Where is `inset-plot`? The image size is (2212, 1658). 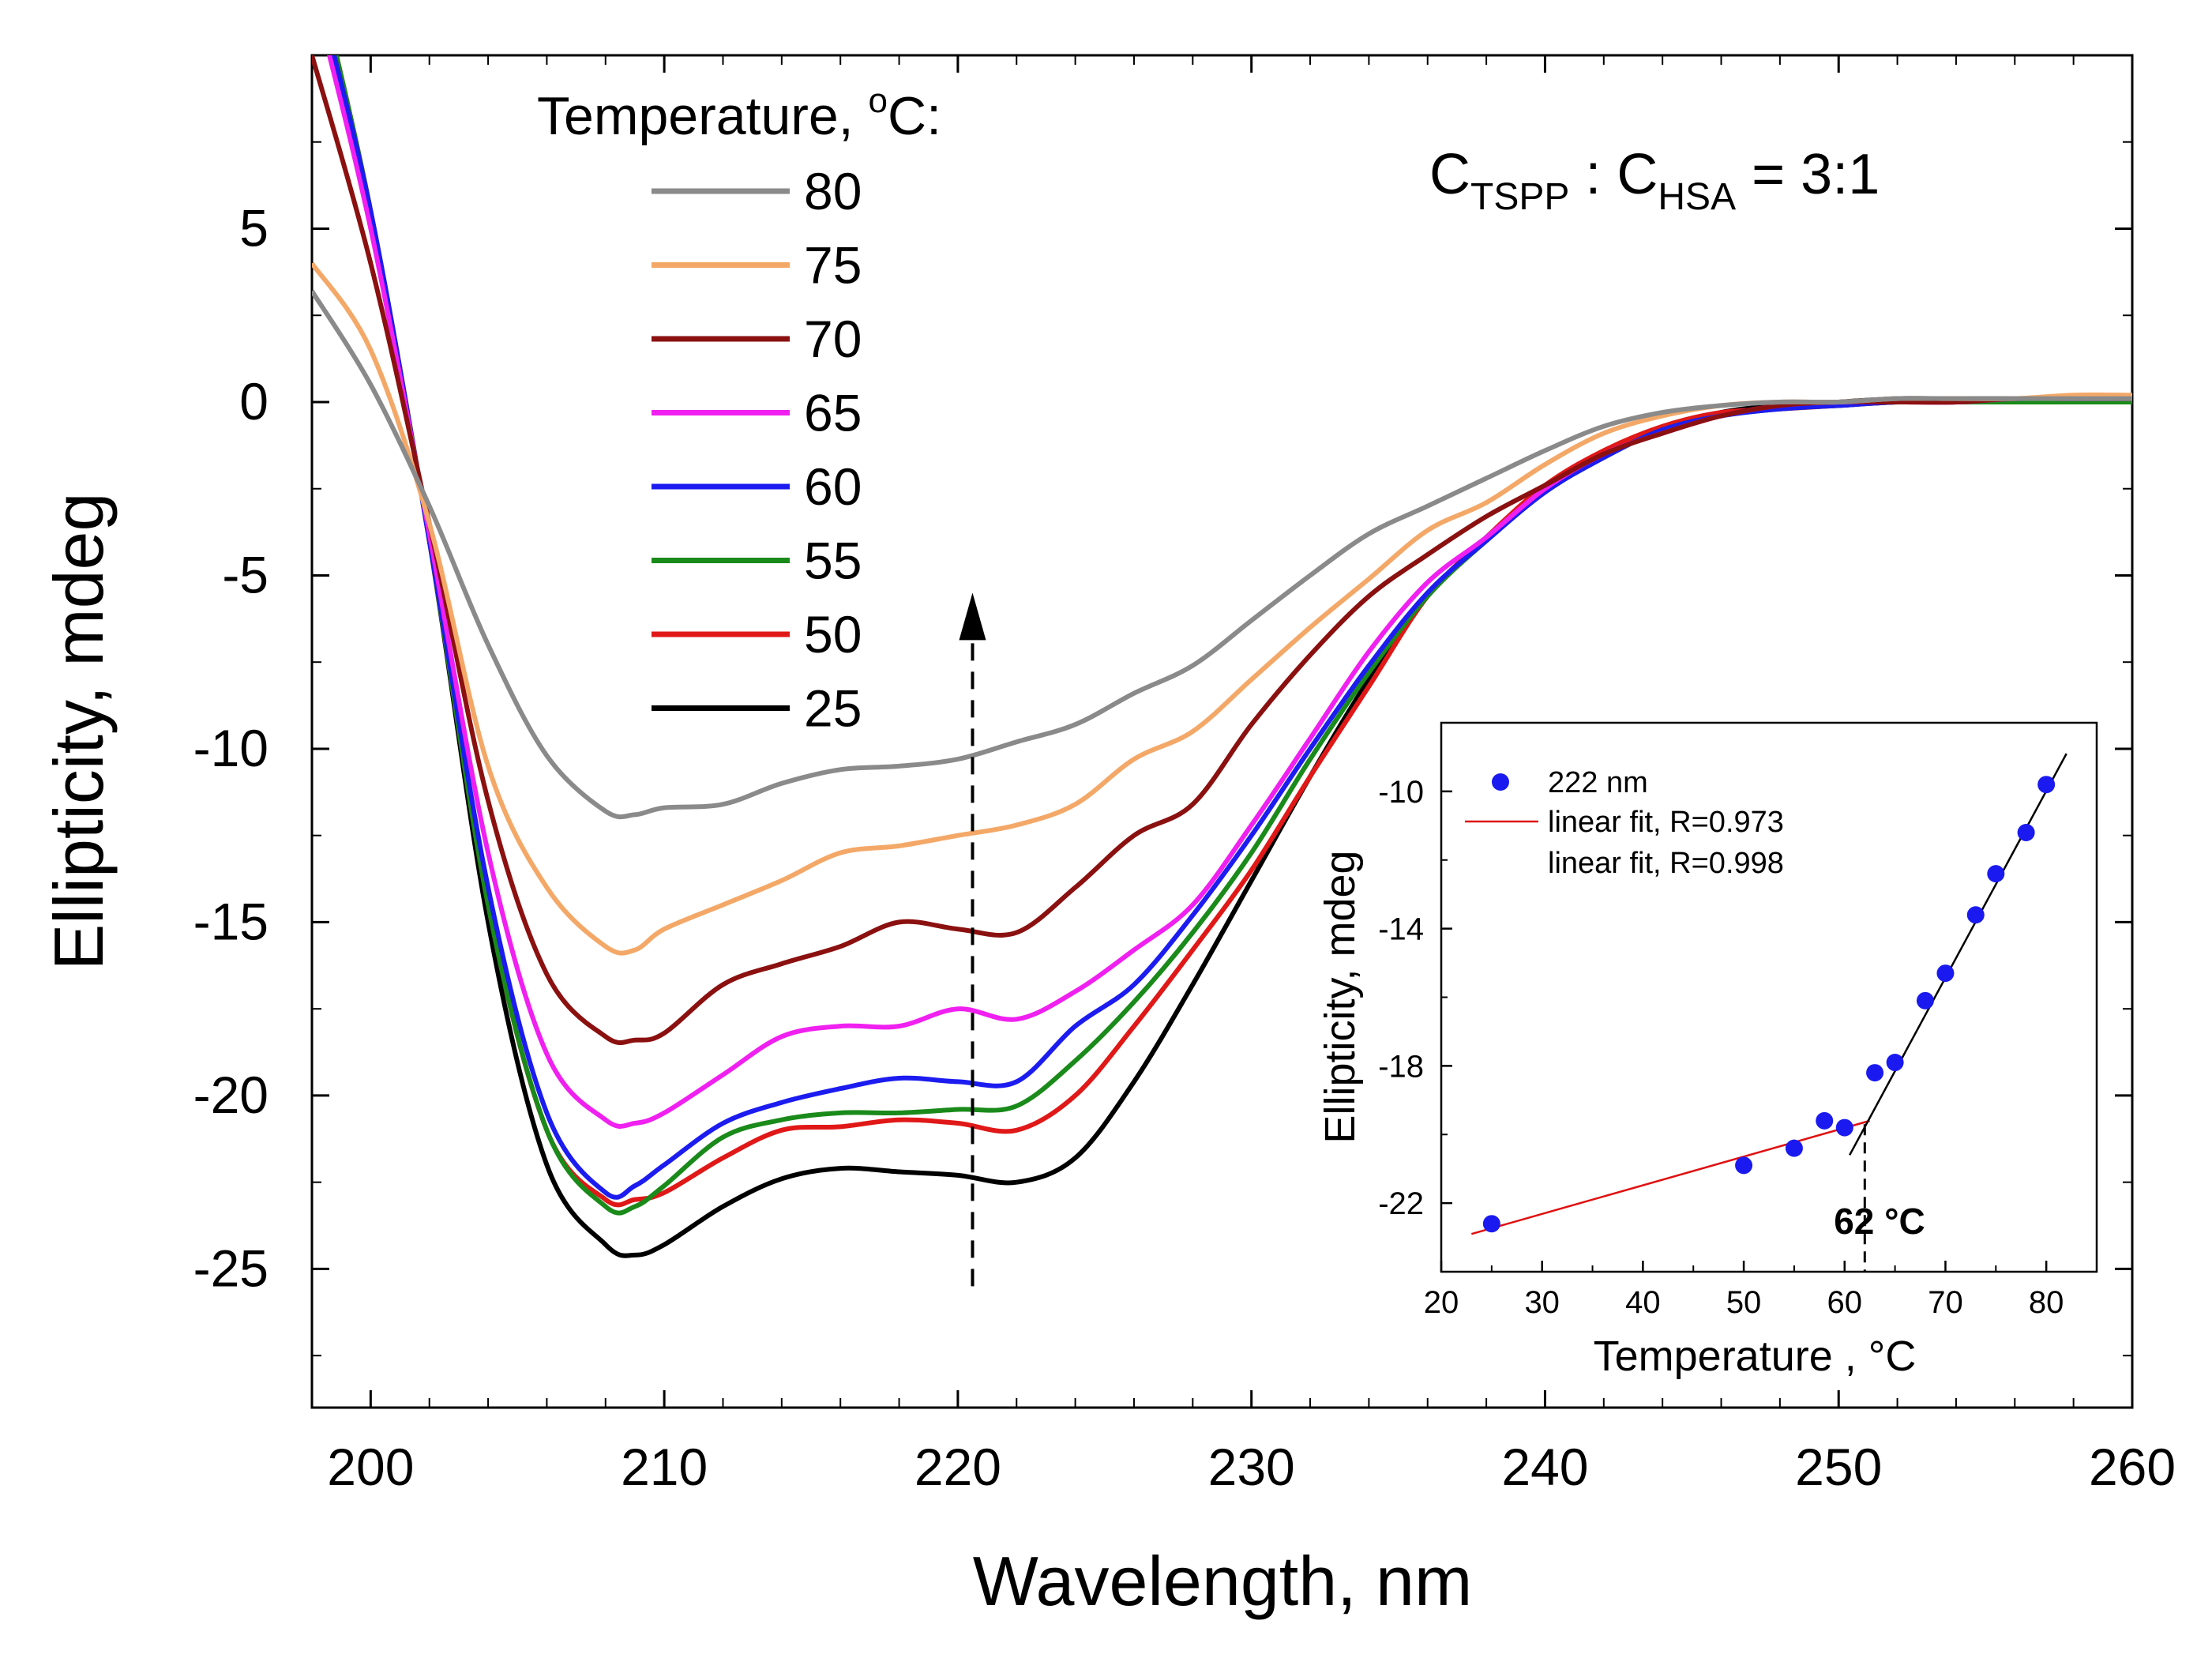
inset-plot is located at coordinates (1768, 1012).